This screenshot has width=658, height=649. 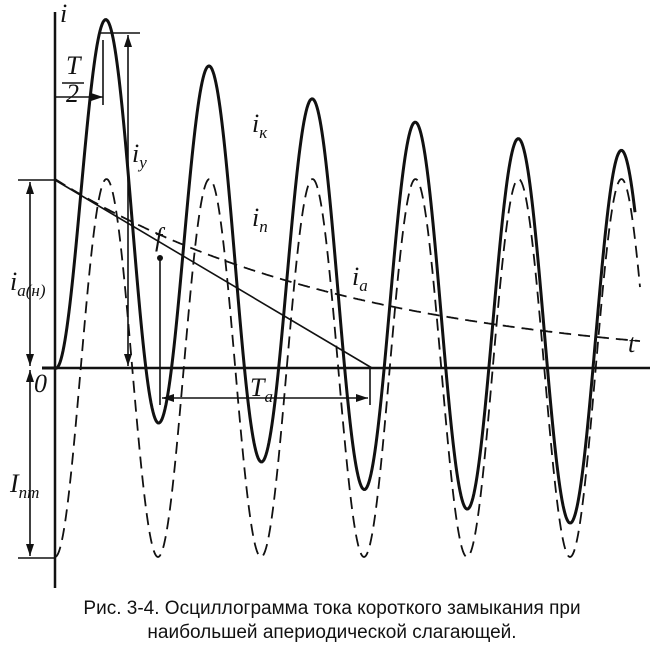 What do you see at coordinates (632, 343) in the screenshot?
I see `x-axis-label: t` at bounding box center [632, 343].